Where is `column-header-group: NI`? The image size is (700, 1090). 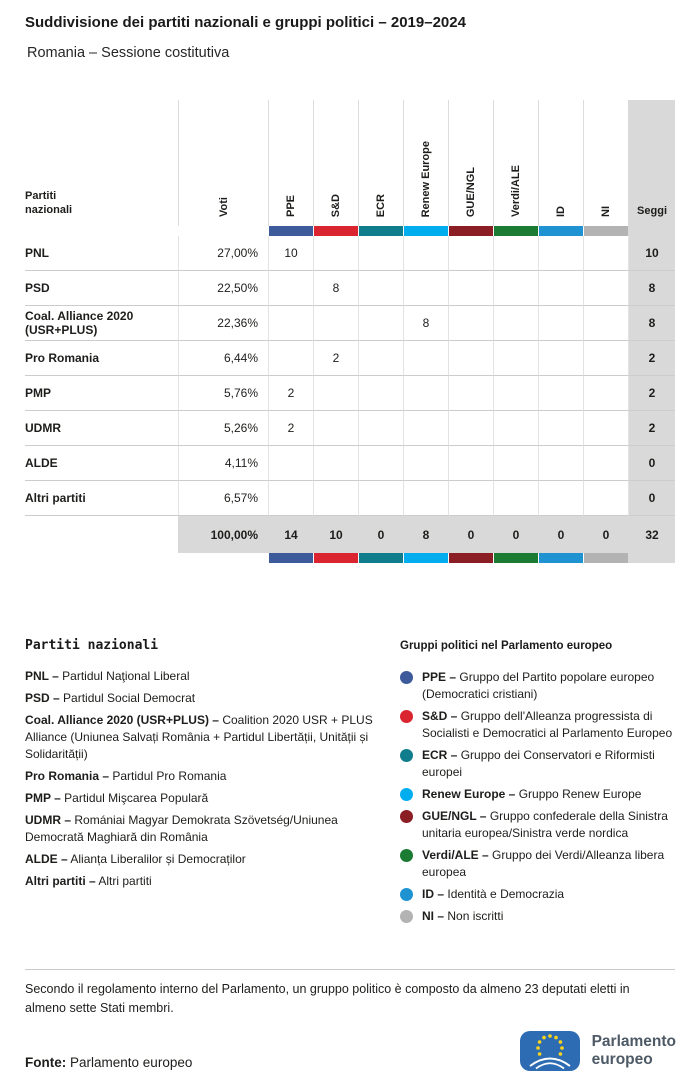
column-header-group: NI is located at coordinates (605, 163).